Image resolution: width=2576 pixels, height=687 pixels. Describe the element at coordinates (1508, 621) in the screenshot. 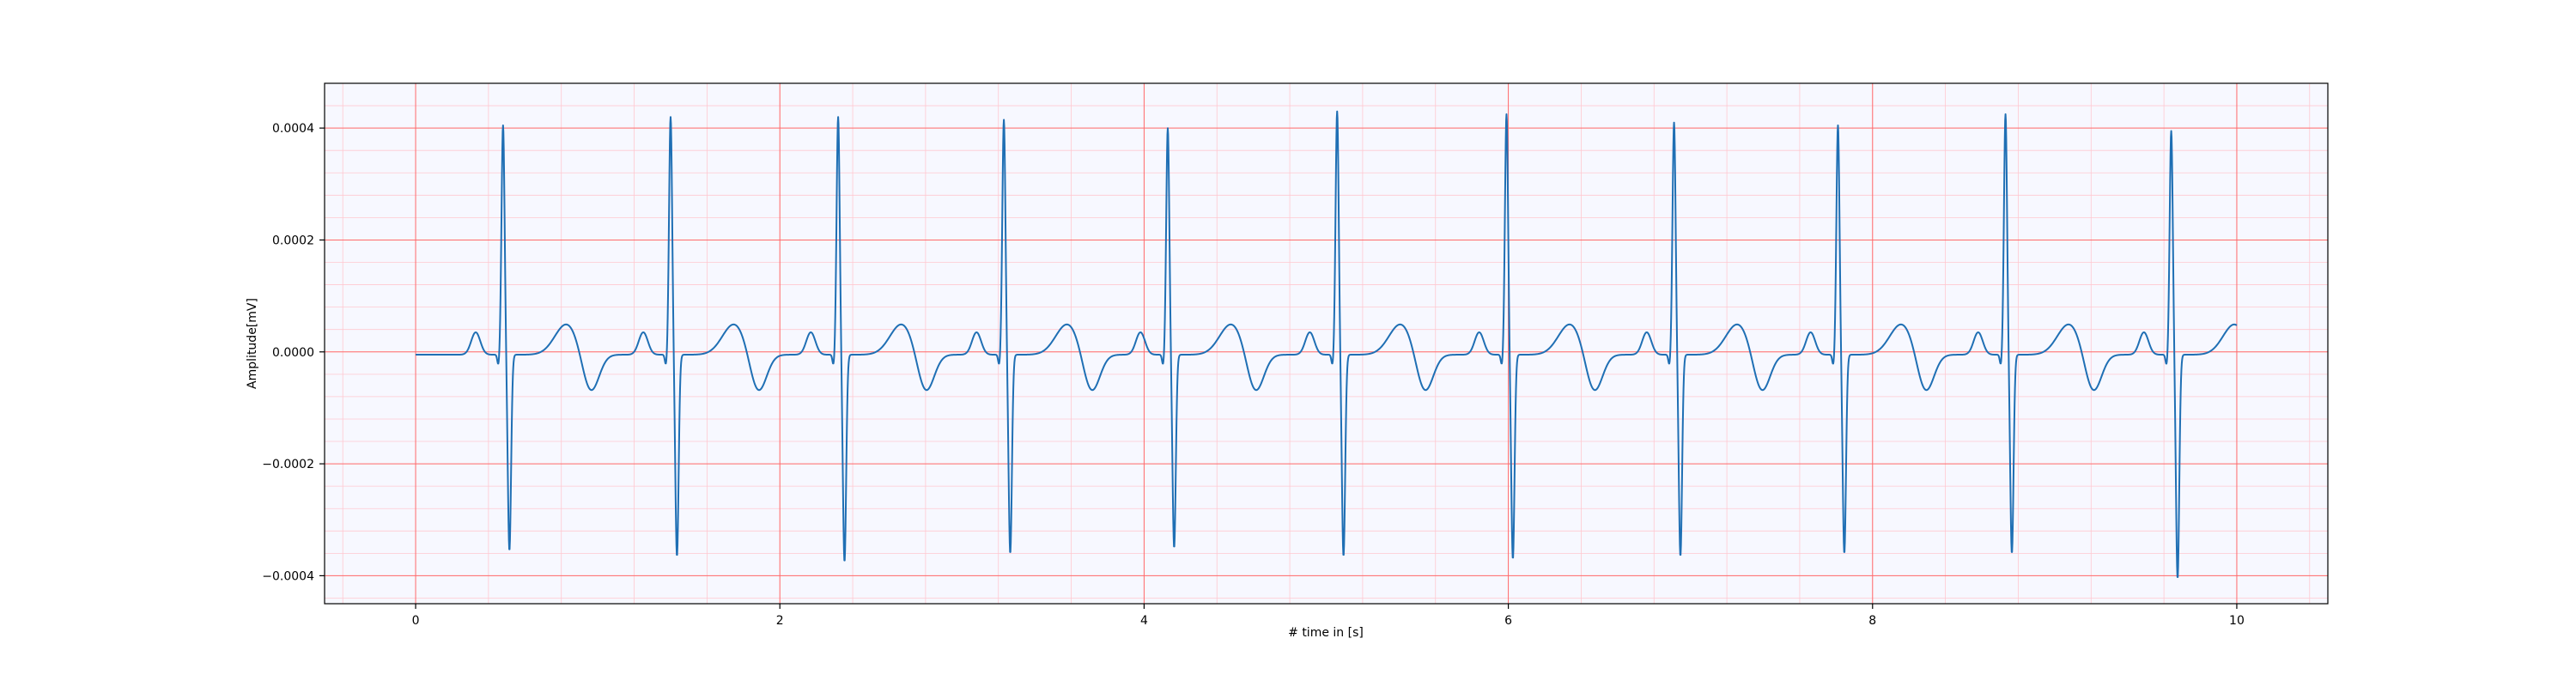

I see `x-tick-label: 6` at that location.